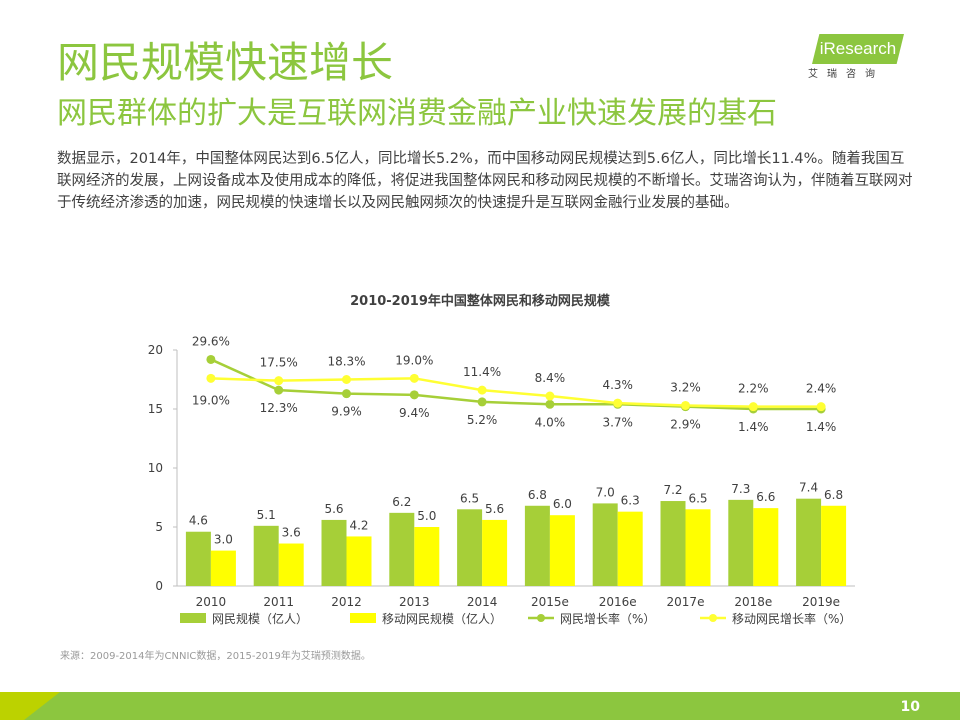 This screenshot has width=960, height=720. I want to click on x-tick-label: 2019e, so click(821, 602).